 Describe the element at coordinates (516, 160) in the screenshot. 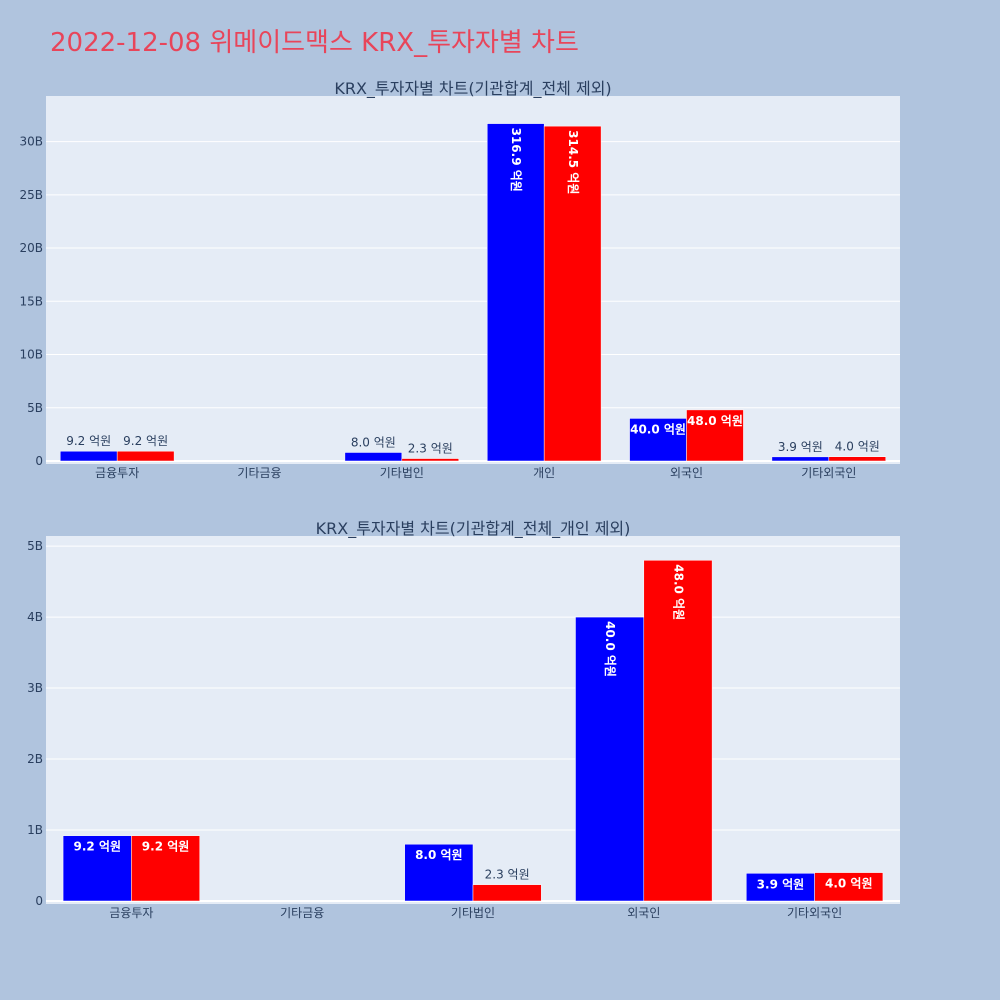

I see `data-label: 316.9 억원` at that location.